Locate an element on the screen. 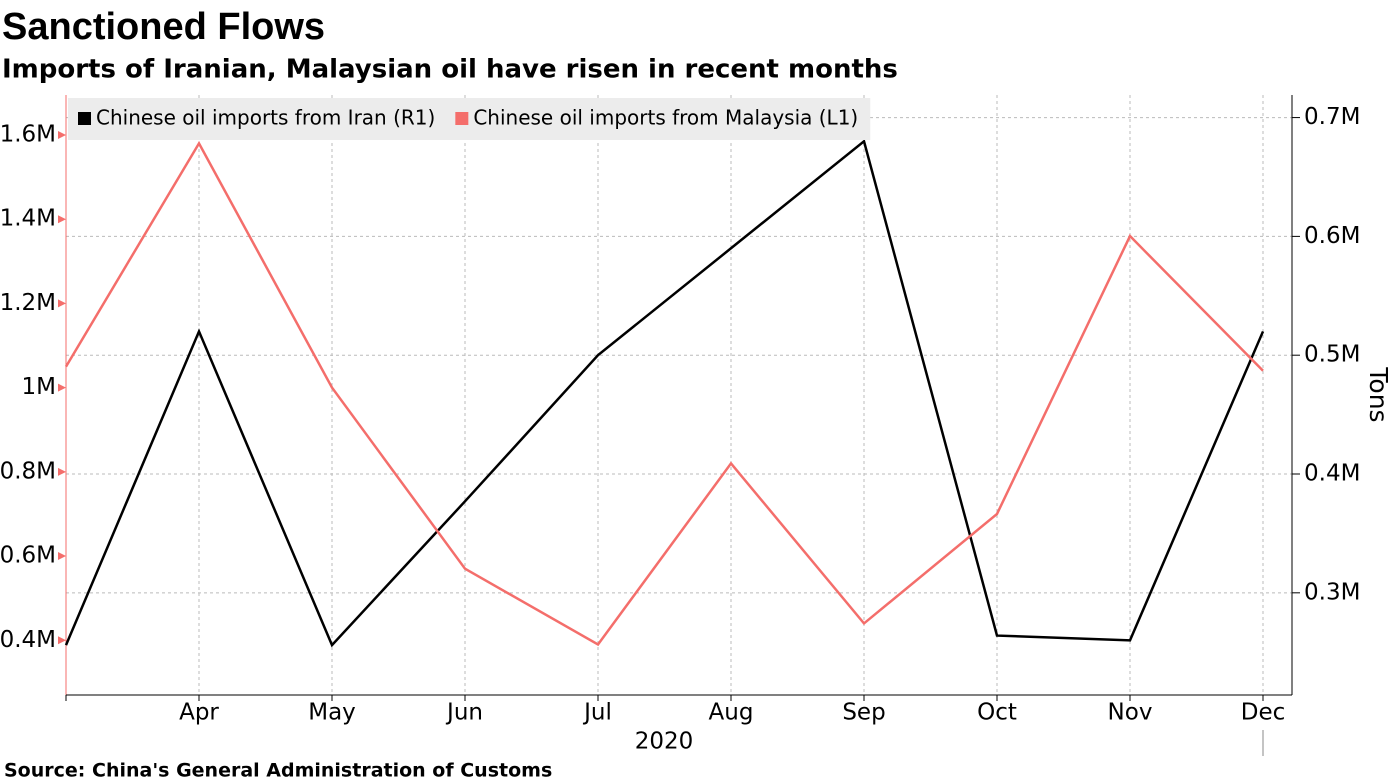  chart-title: Sanctioned Flows is located at coordinates (163, 27).